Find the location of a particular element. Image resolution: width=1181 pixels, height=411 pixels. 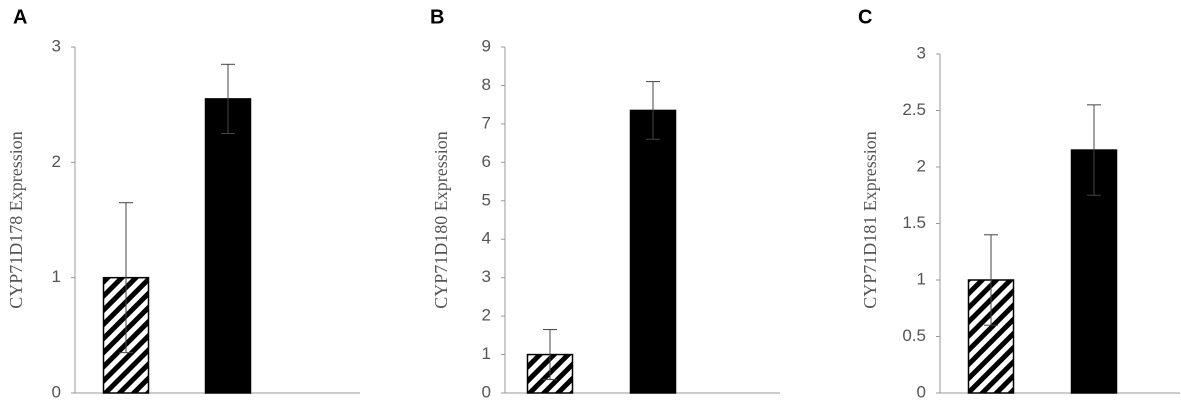

y-axis-label: CYP71D181 Expression is located at coordinates (870, 220).